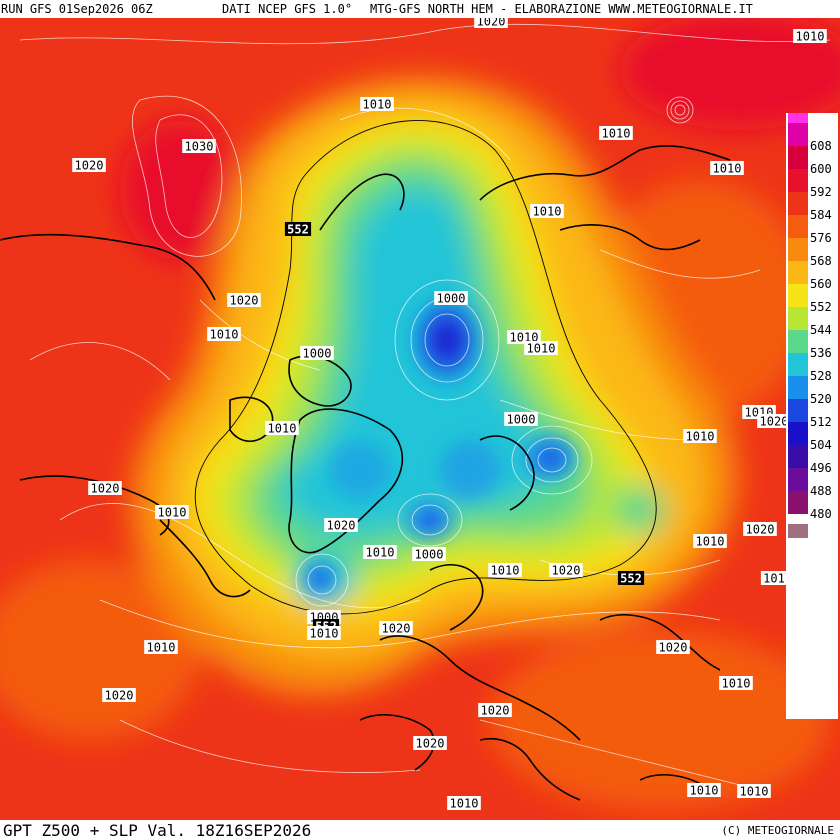 Image resolution: width=840 pixels, height=840 pixels. What do you see at coordinates (812, 324) in the screenshot?
I see `legend-entry: 544` at bounding box center [812, 324].